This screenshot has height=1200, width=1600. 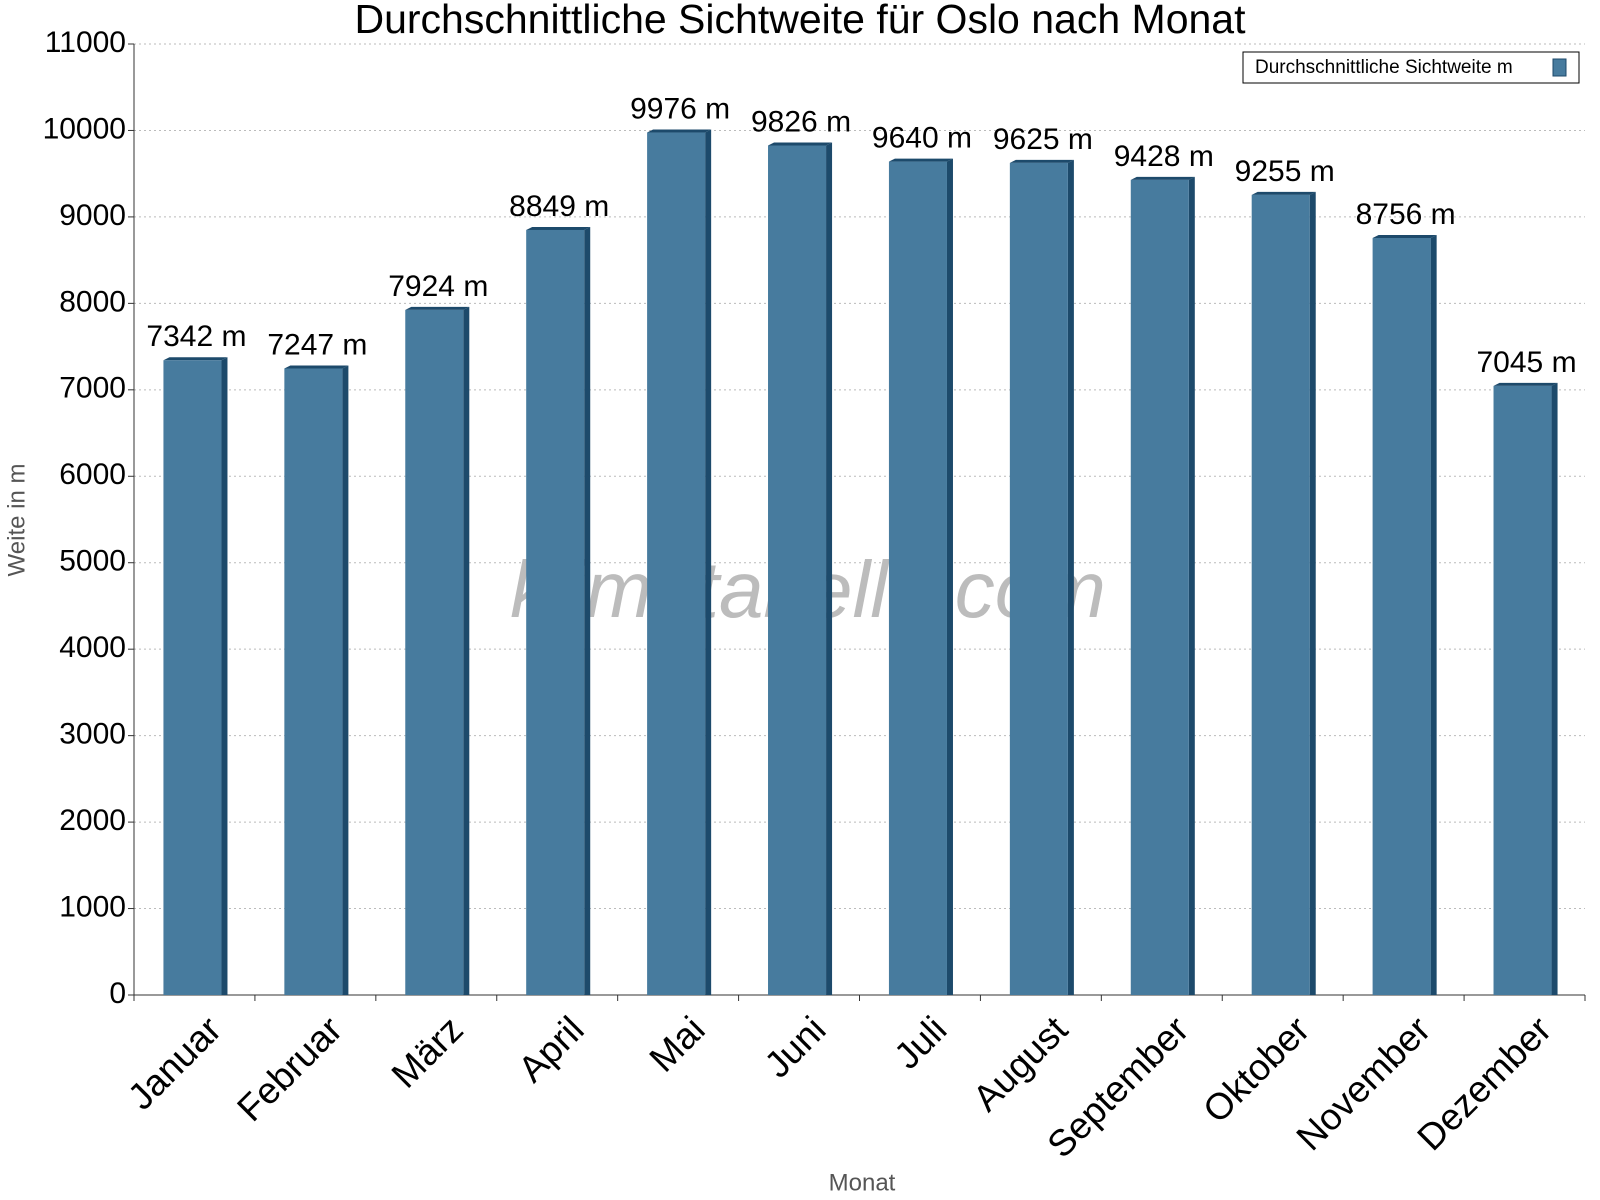 I want to click on data-label: 7342 m, so click(x=196, y=336).